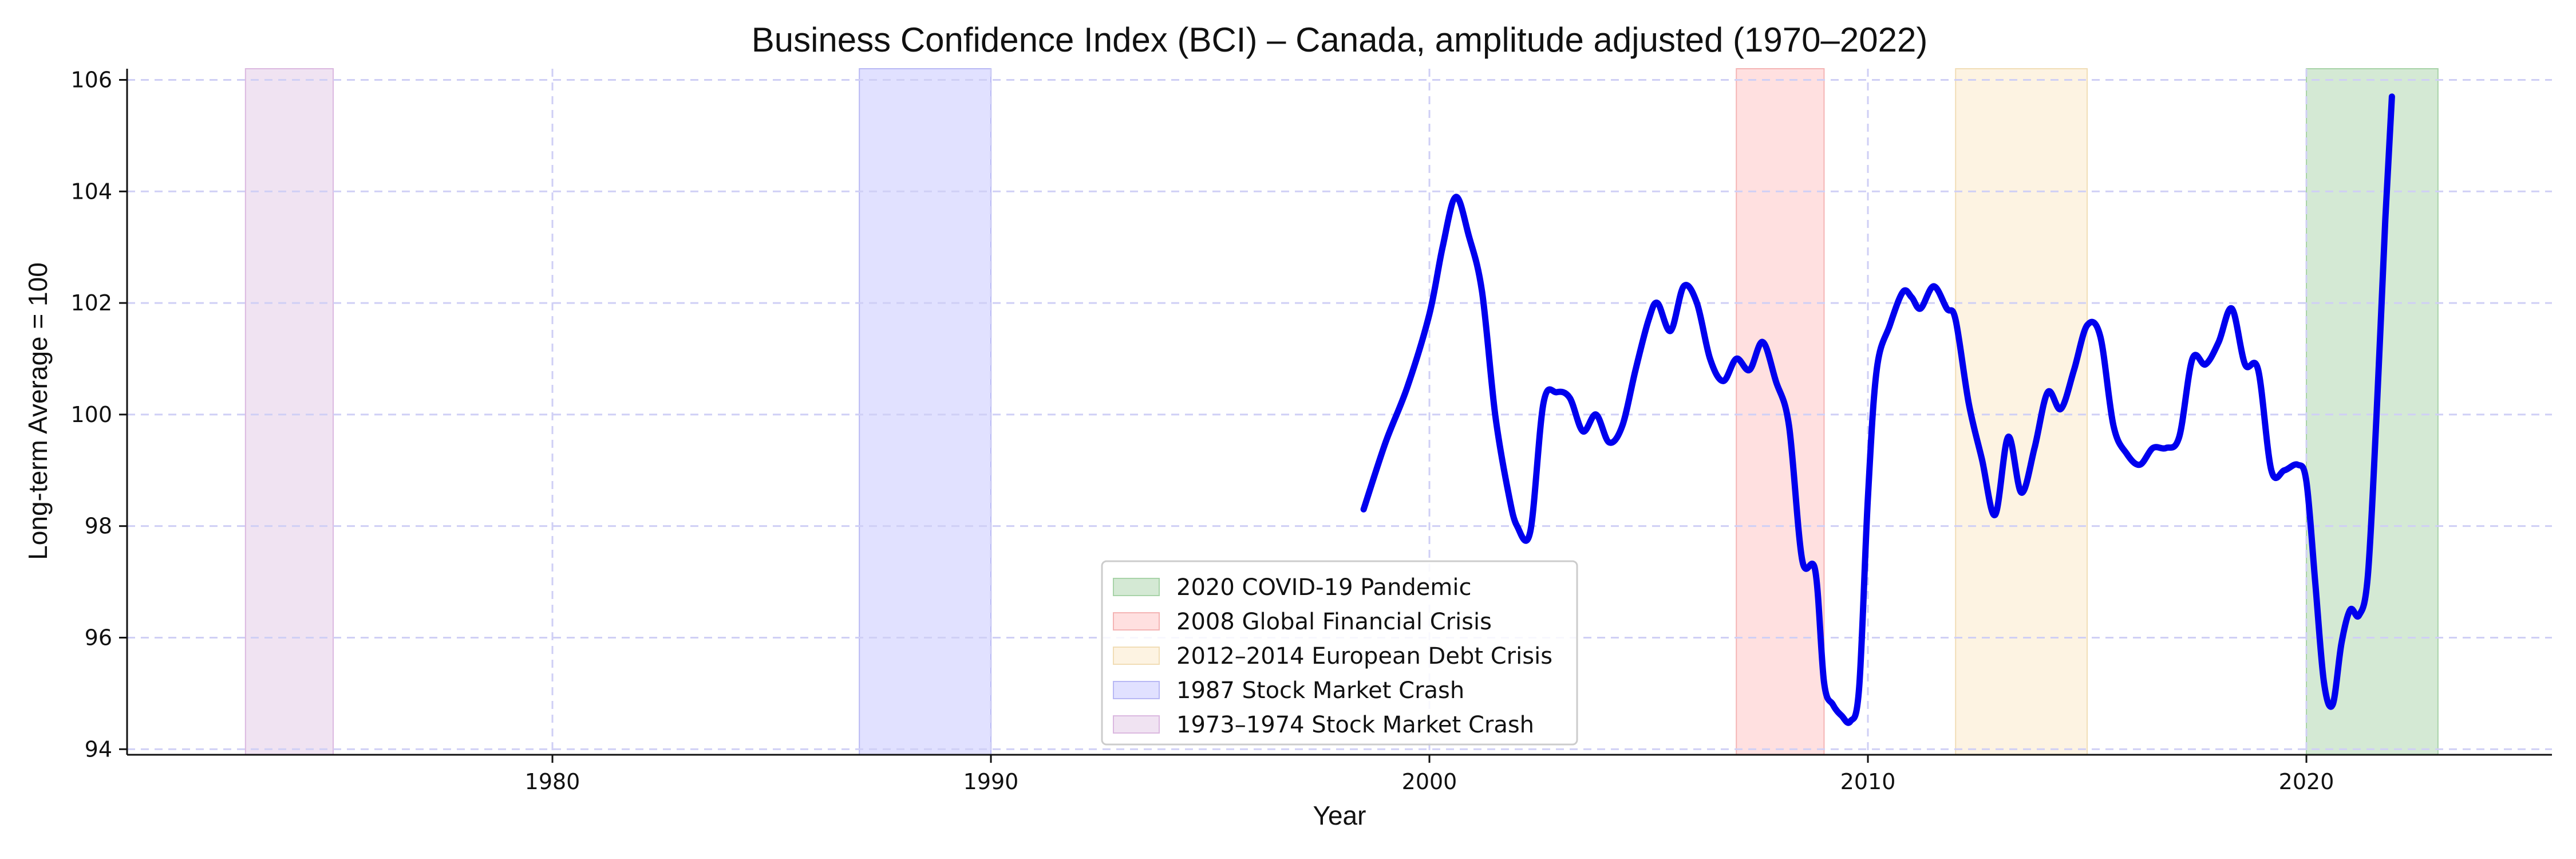 This screenshot has height=859, width=2576. Describe the element at coordinates (38, 411) in the screenshot. I see `y-axis-label: Long-term Average = 100` at that location.